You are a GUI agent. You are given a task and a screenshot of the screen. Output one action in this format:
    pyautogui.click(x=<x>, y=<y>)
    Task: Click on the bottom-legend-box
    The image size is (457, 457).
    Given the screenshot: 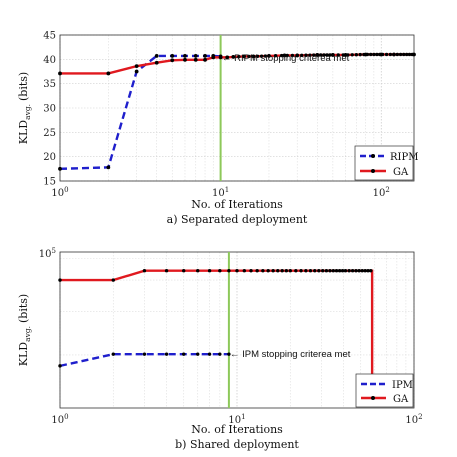 What is the action you would take?
    pyautogui.click(x=384, y=390)
    